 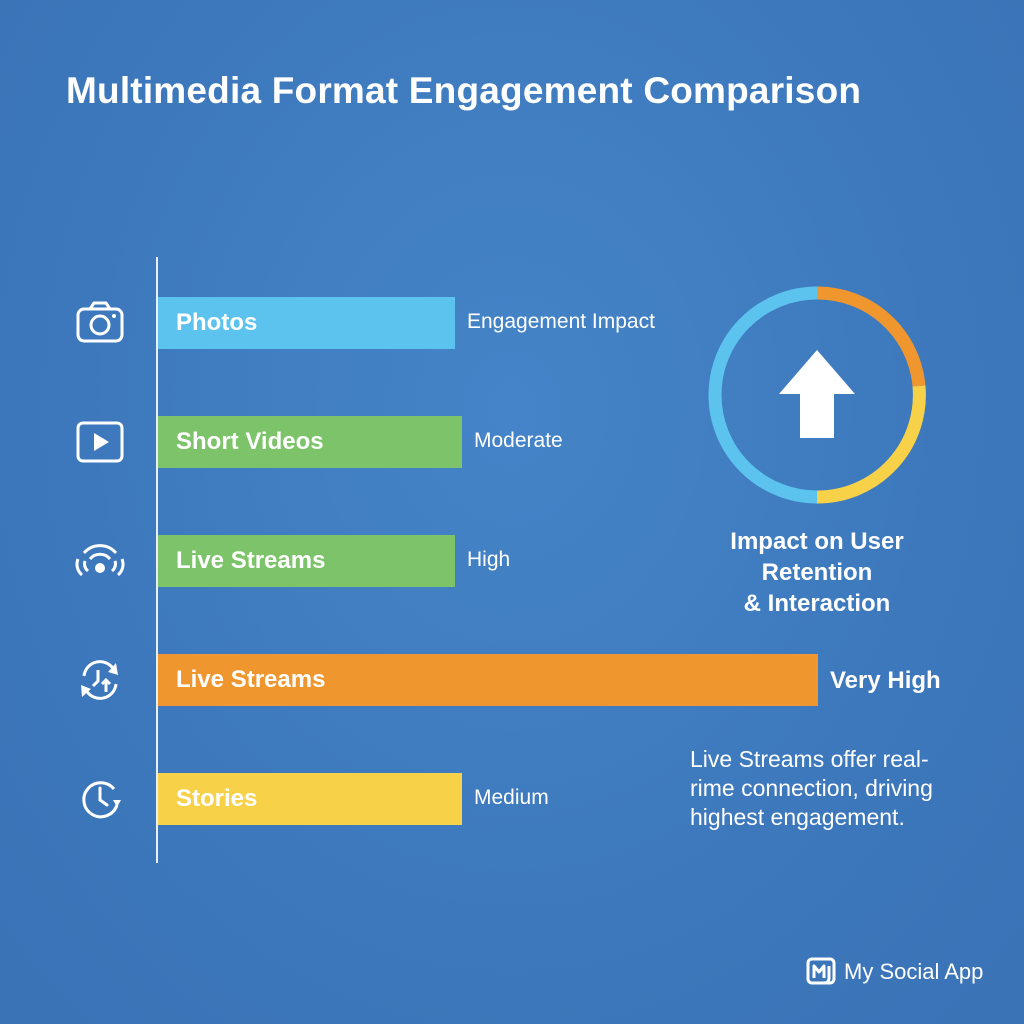 I want to click on bar-stories: Stories, so click(x=310, y=799).